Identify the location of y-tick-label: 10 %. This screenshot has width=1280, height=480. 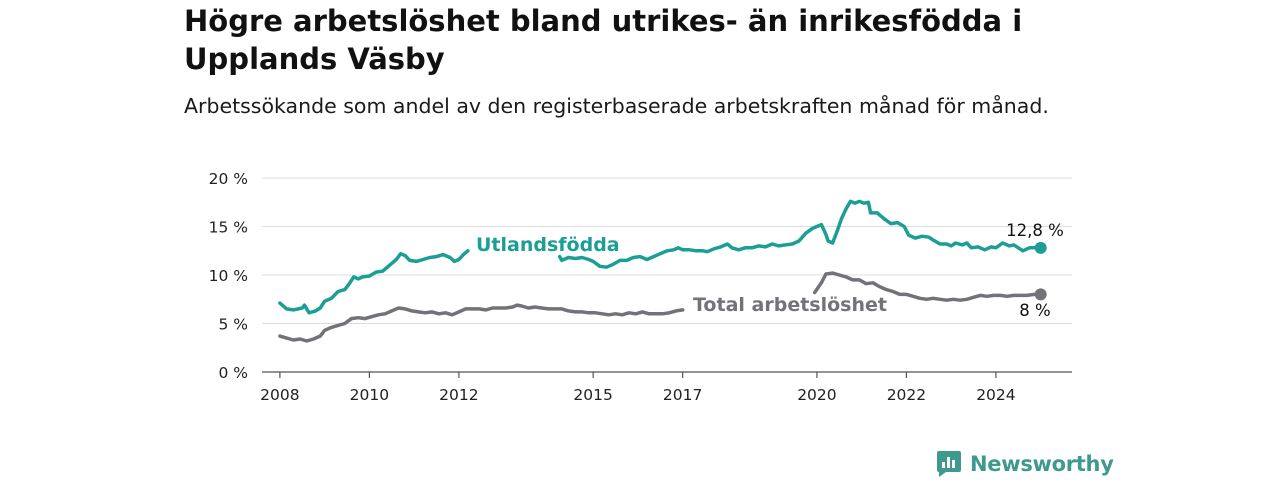
(228, 276).